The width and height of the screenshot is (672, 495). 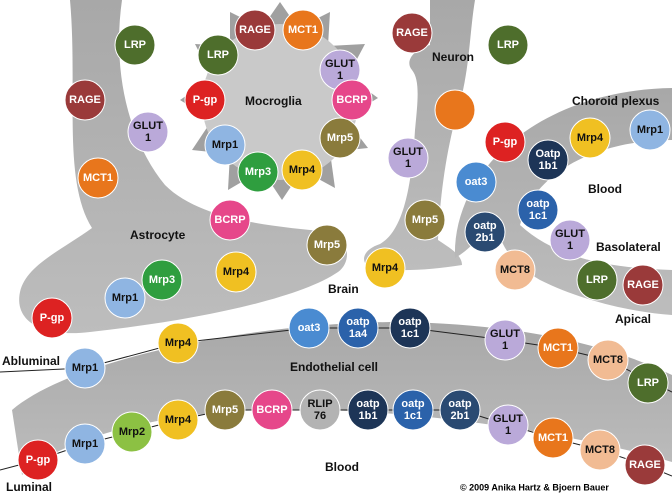 What do you see at coordinates (410, 334) in the screenshot?
I see `transporter-label: 1c1` at bounding box center [410, 334].